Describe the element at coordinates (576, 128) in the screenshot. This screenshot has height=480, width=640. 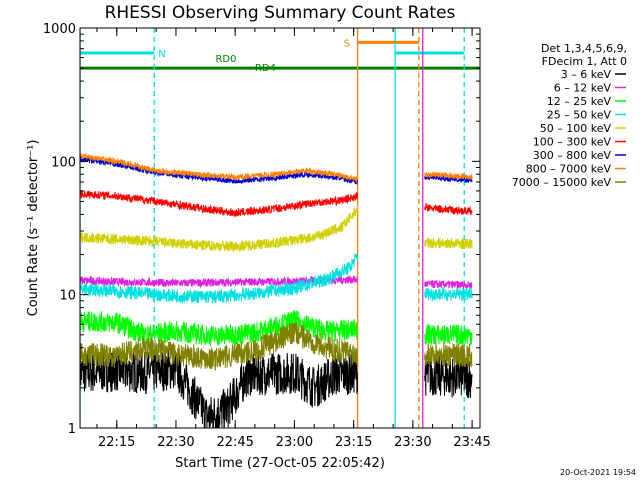
I see `legend-entry-label: 50 – 100 keV` at that location.